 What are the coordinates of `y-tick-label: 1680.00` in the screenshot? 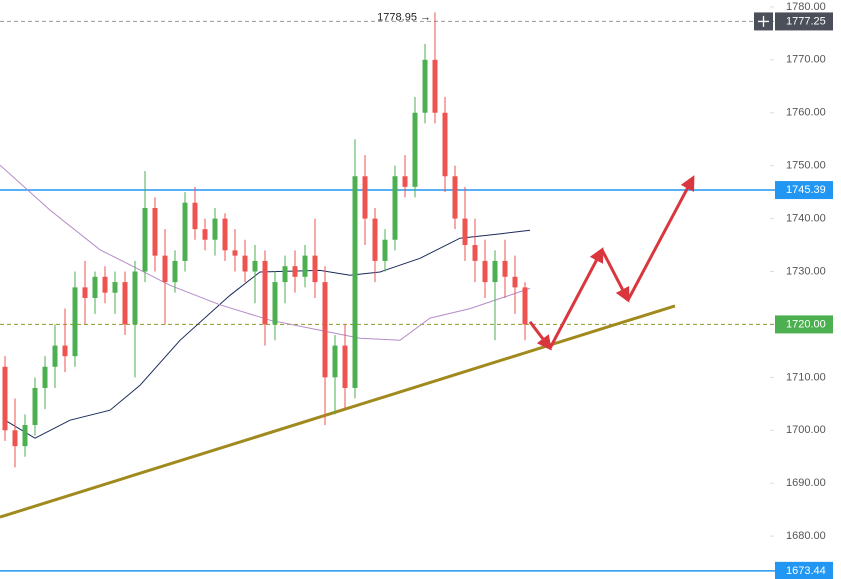 It's located at (806, 536).